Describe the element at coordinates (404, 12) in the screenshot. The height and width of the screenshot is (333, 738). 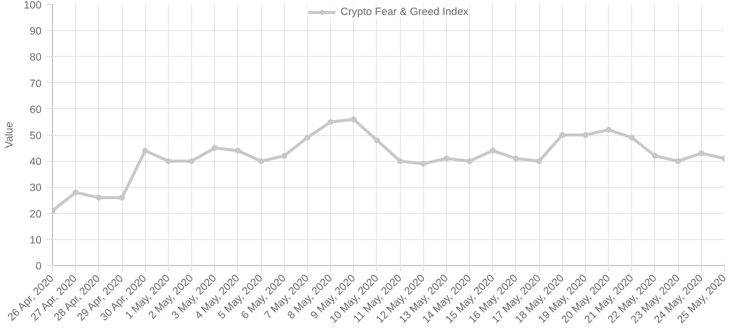
I see `legend-label: Crypto Fear & Greed Index` at that location.